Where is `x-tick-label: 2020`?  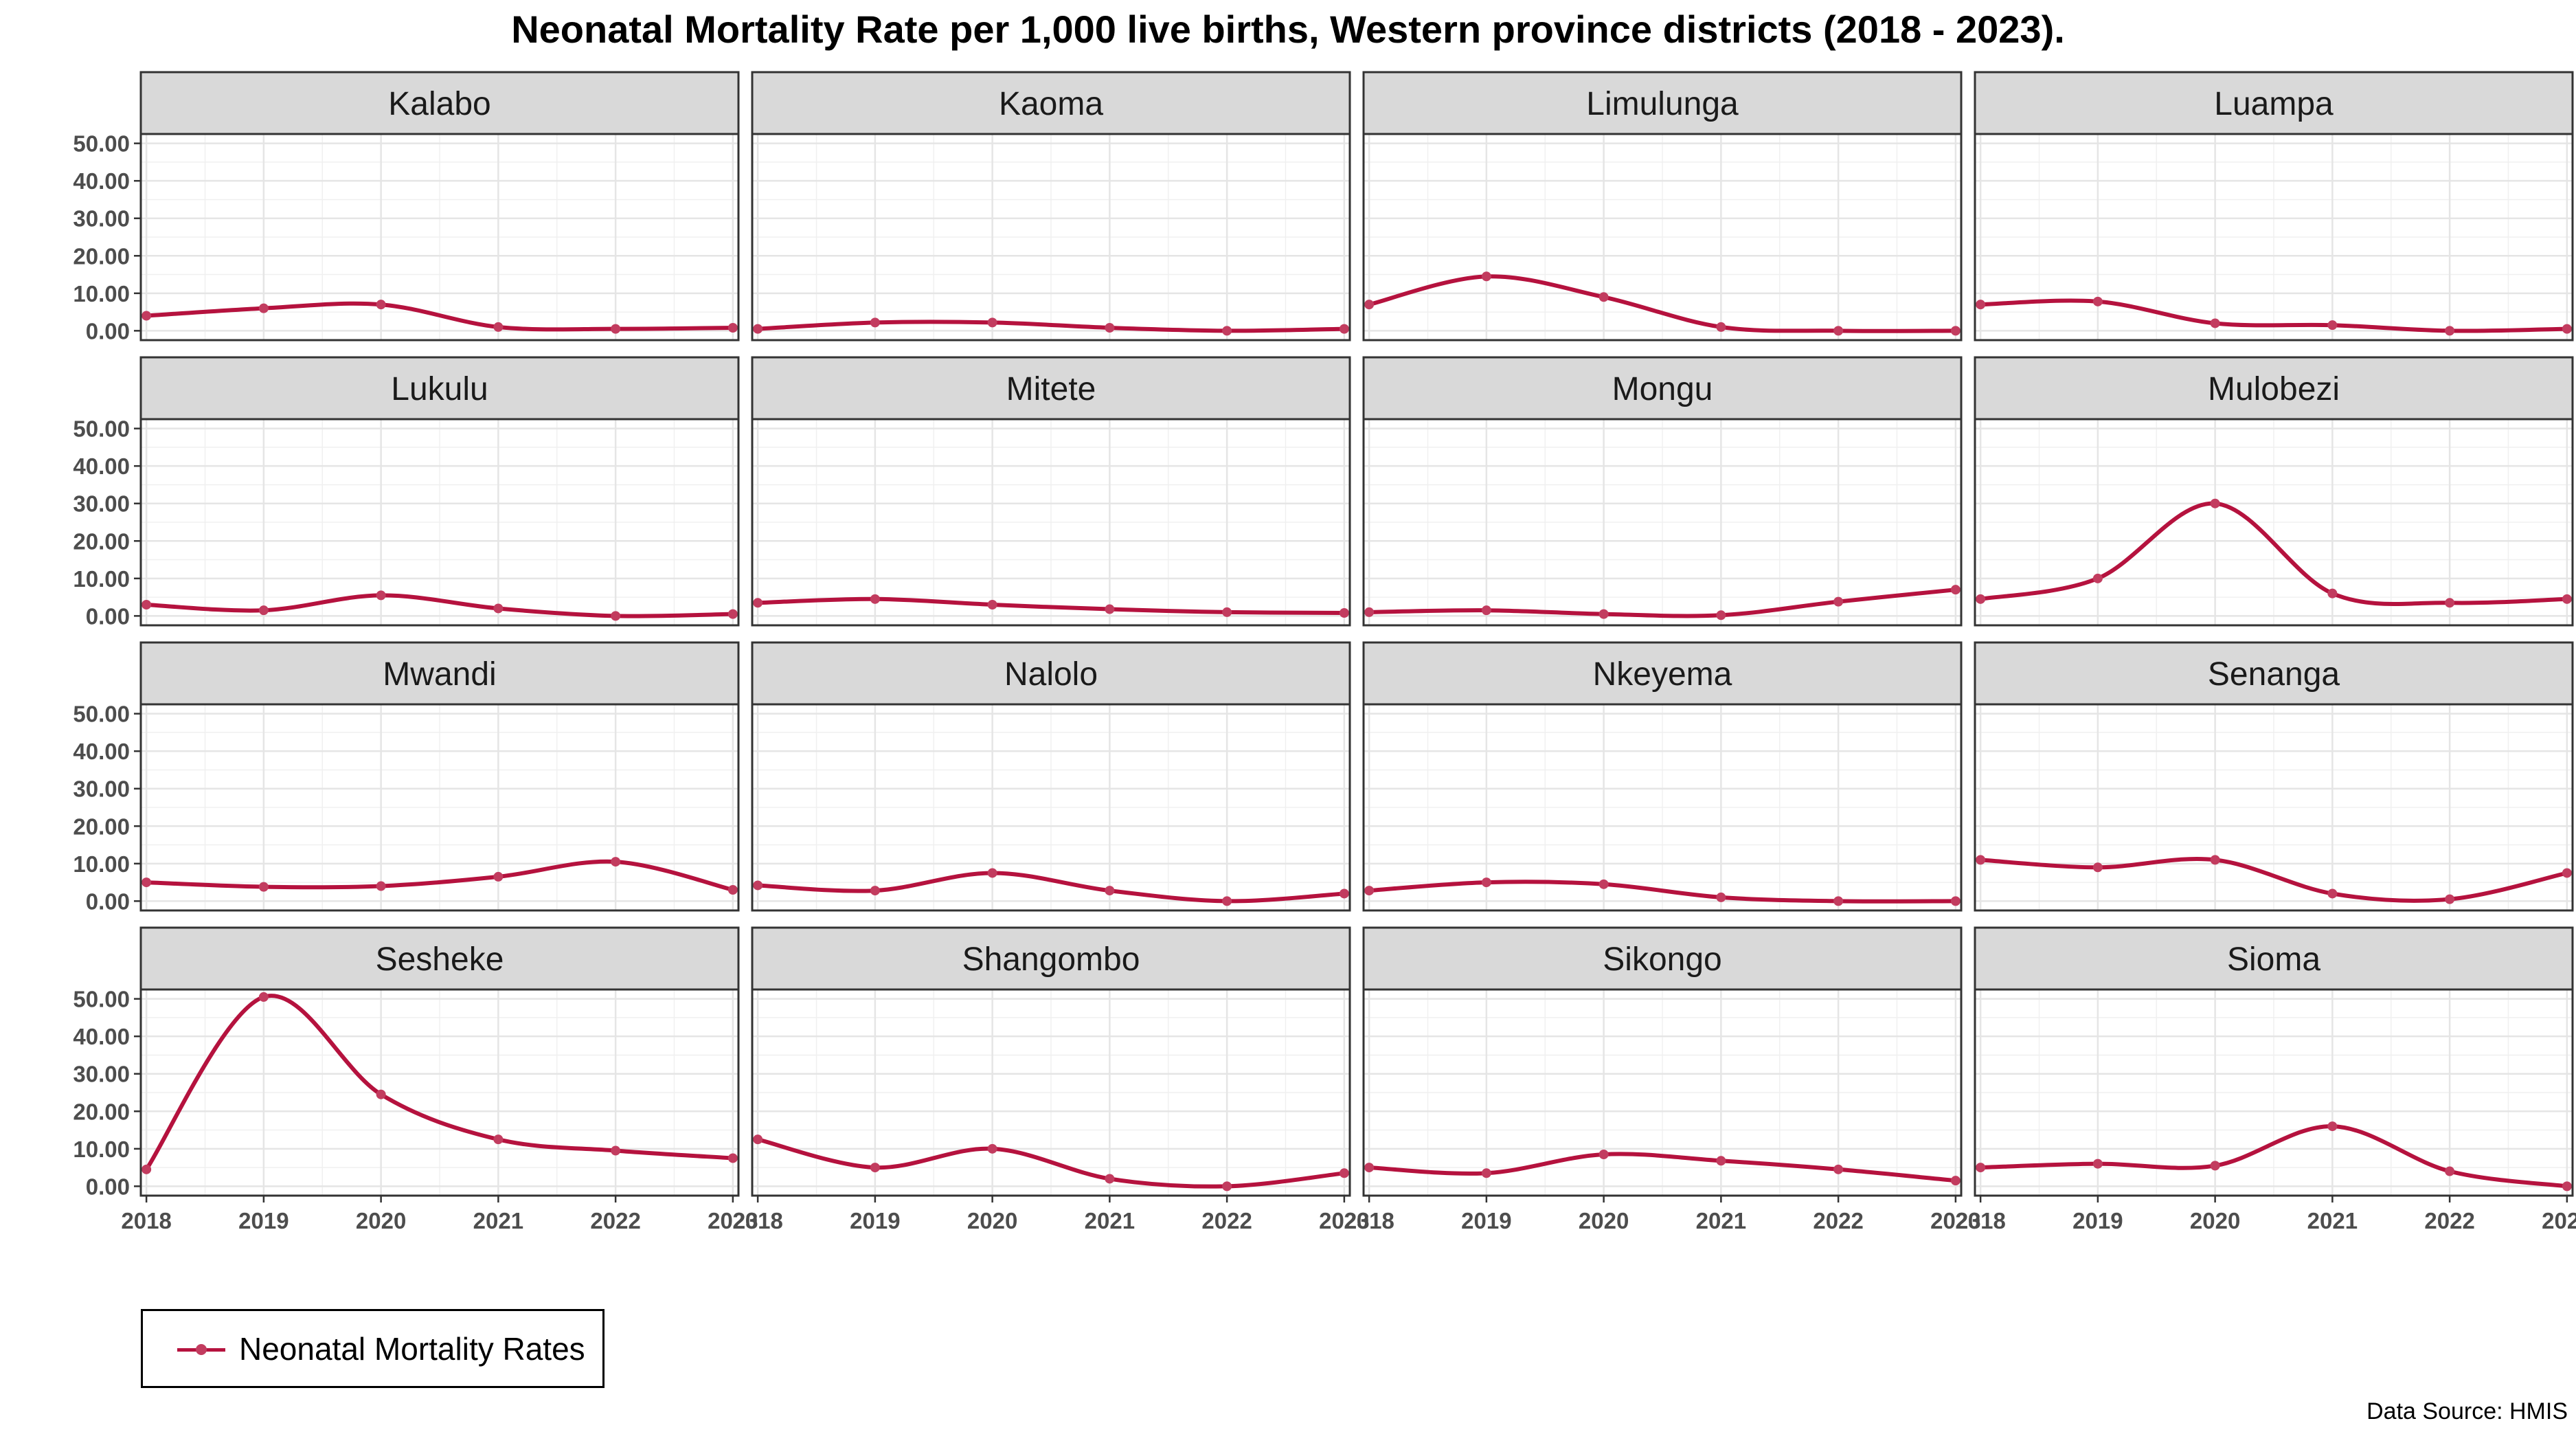 x-tick-label: 2020 is located at coordinates (2215, 1221).